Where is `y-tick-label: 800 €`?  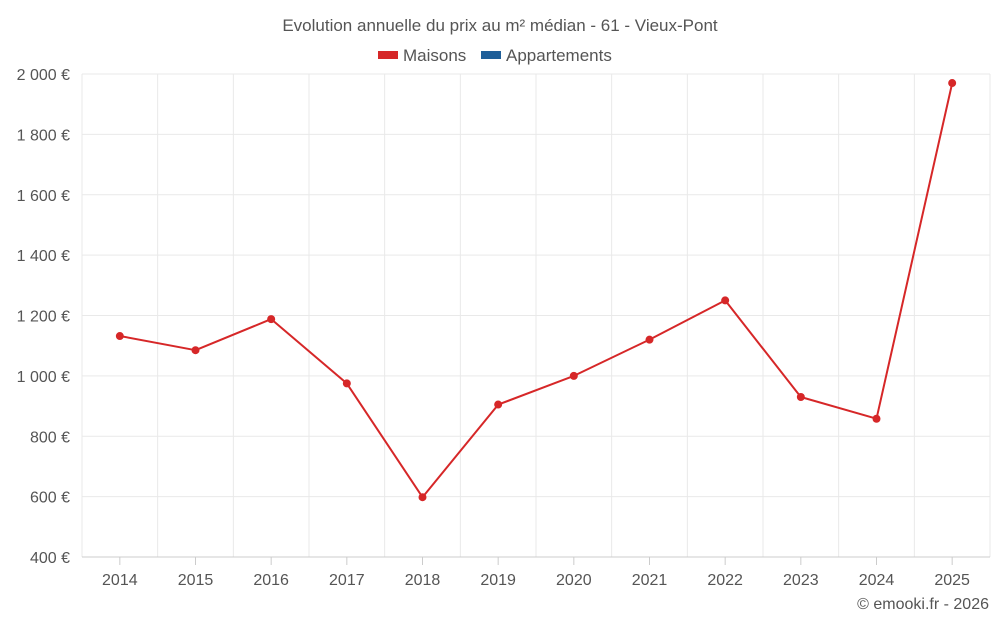
y-tick-label: 800 € is located at coordinates (50, 437).